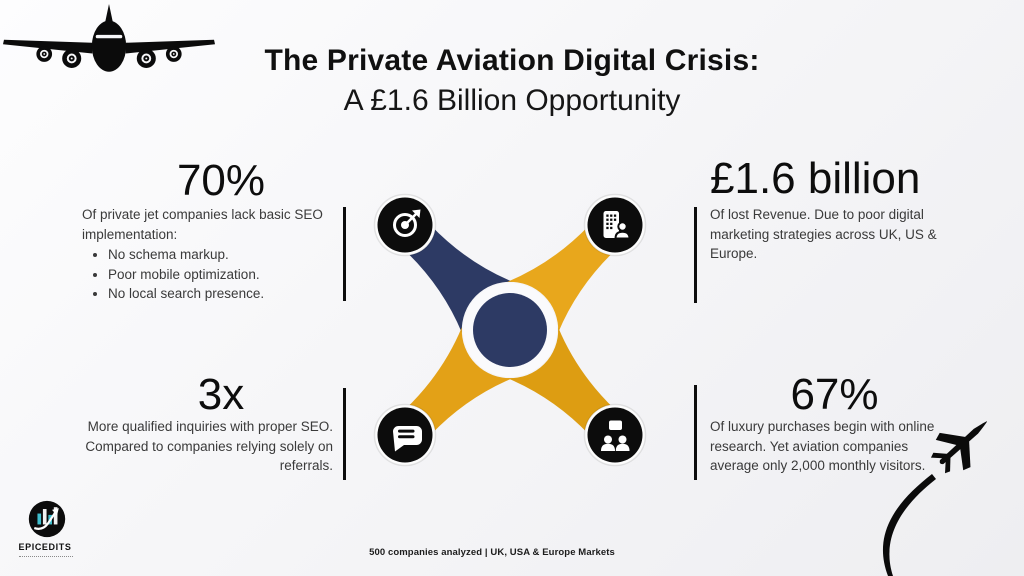 This screenshot has height=576, width=1024. Describe the element at coordinates (109, 37) in the screenshot. I see `front-airplane-illustration` at that location.